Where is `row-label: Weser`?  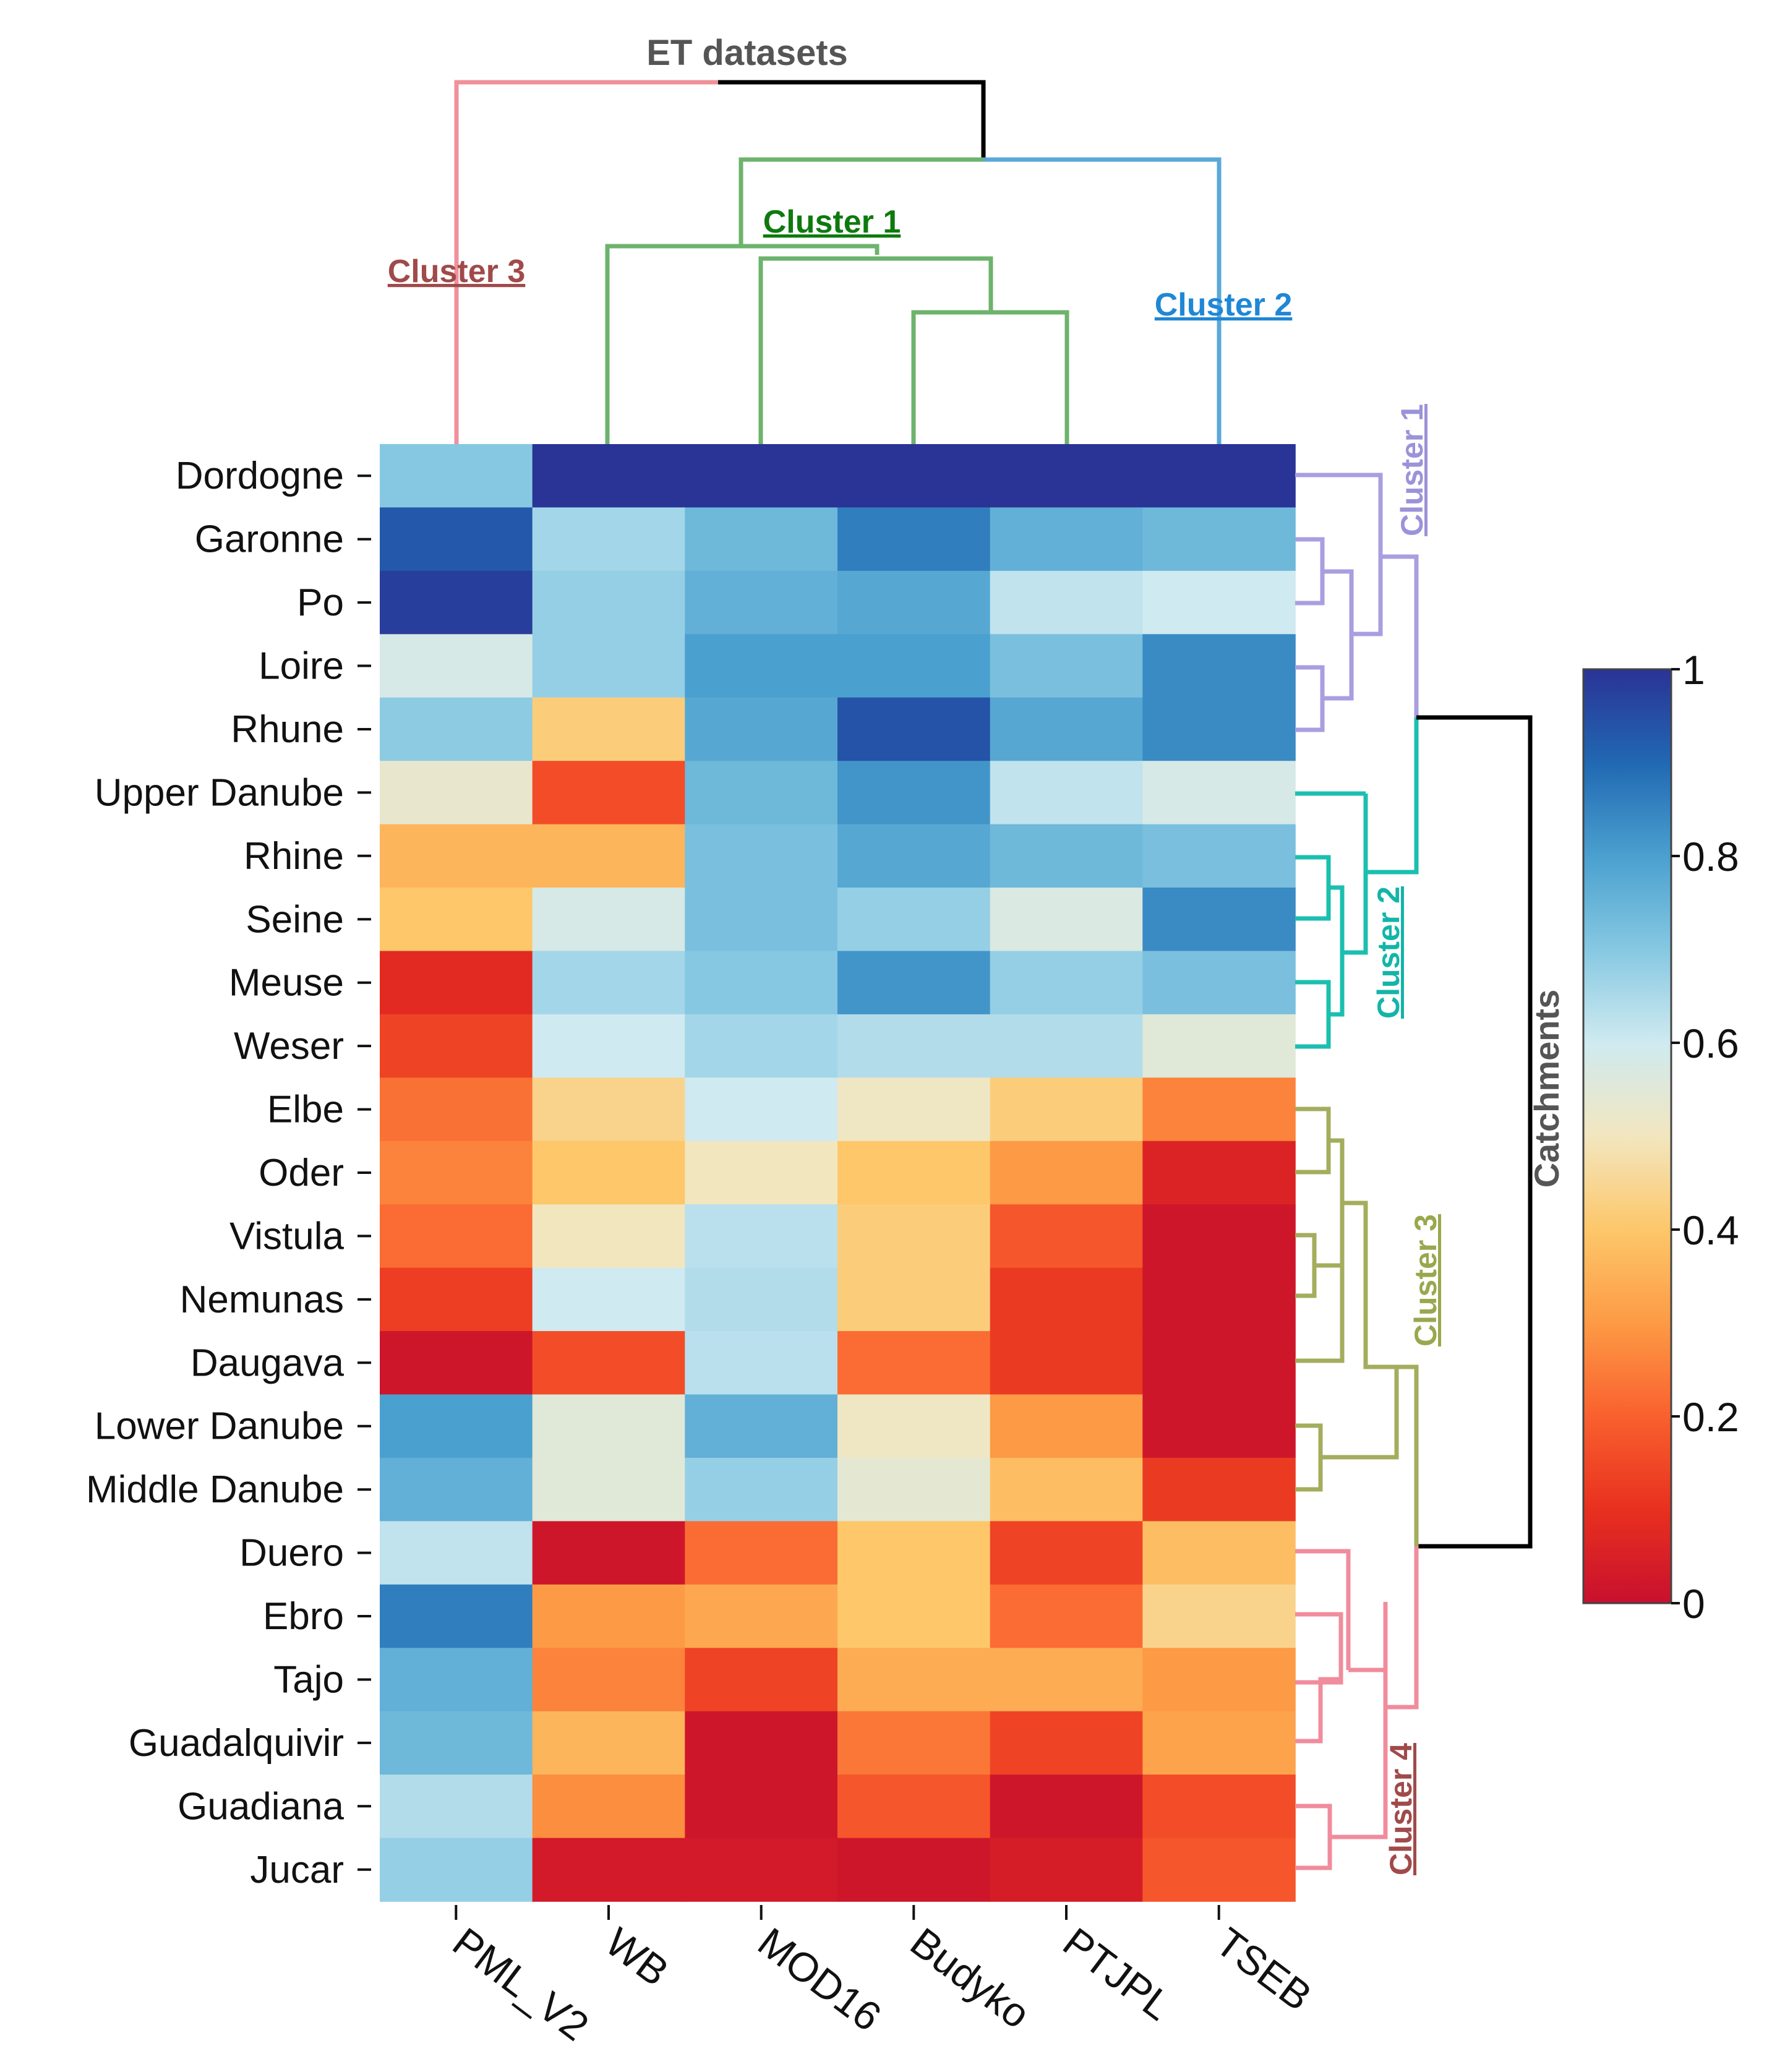 row-label: Weser is located at coordinates (289, 1046).